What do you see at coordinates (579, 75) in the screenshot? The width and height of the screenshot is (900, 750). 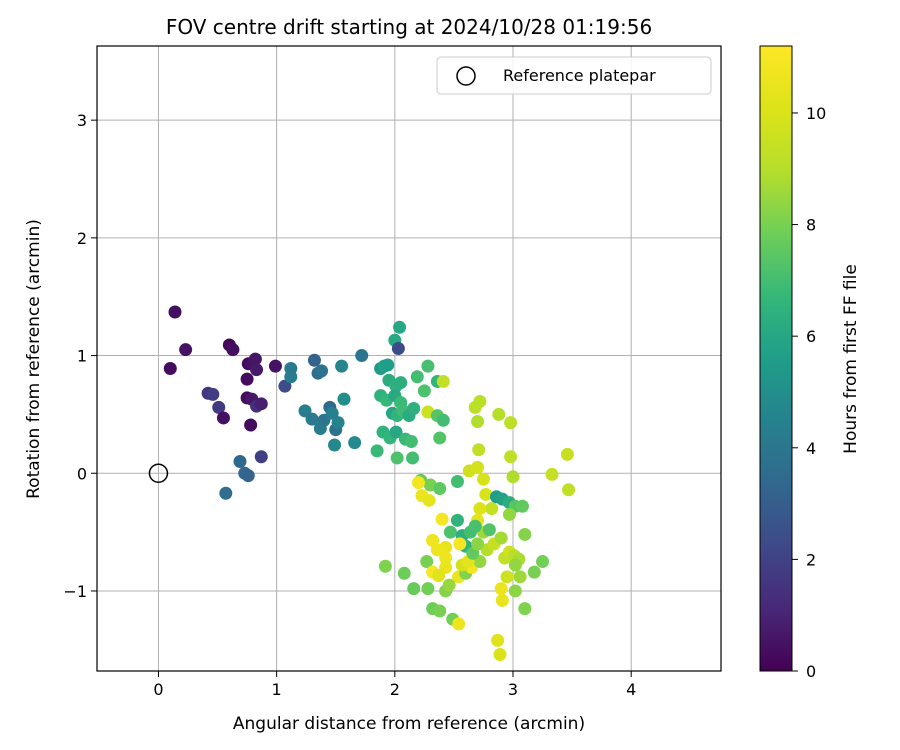 I see `legend-entry-reference-platepar: Reference platepar` at bounding box center [579, 75].